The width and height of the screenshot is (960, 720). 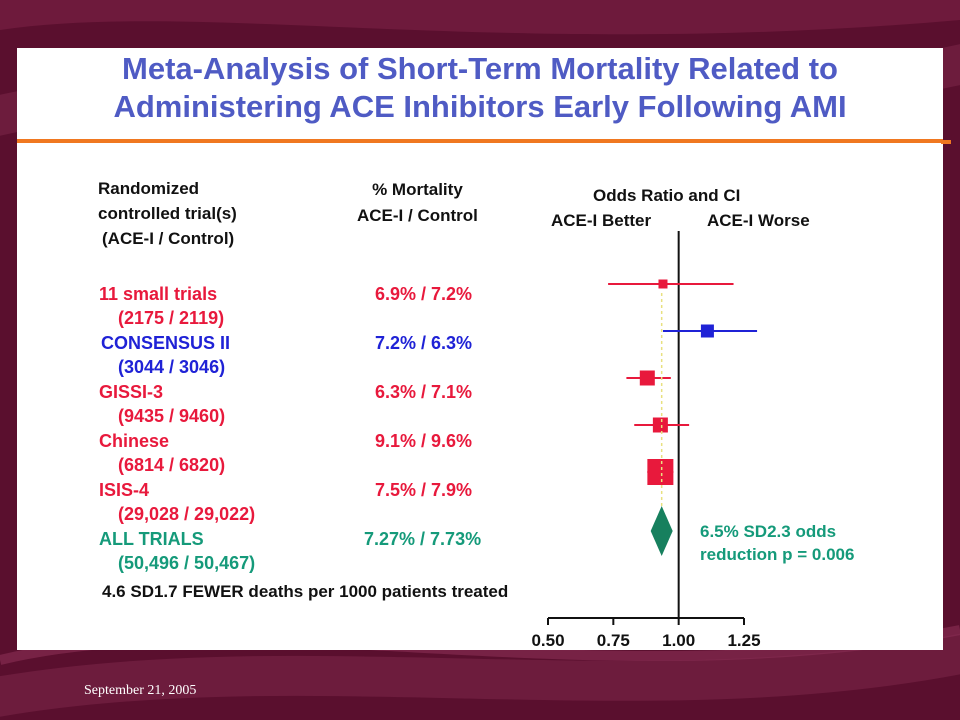 What do you see at coordinates (646, 440) in the screenshot?
I see `forest-plot: 0.50 0.75 1.00 1.25` at bounding box center [646, 440].